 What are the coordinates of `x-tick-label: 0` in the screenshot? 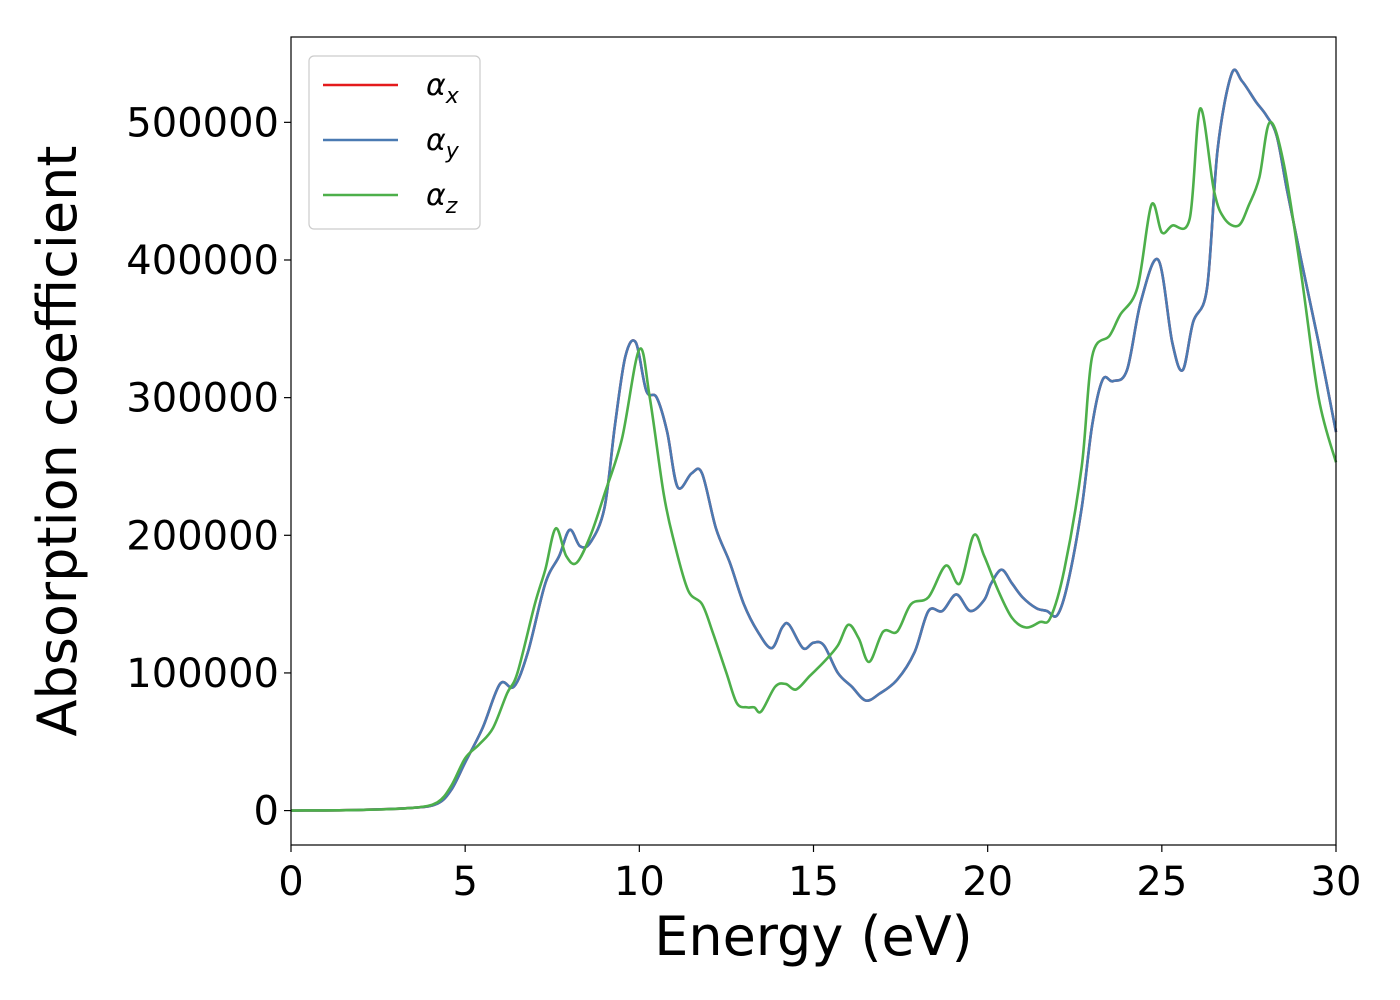 It's located at (290, 882).